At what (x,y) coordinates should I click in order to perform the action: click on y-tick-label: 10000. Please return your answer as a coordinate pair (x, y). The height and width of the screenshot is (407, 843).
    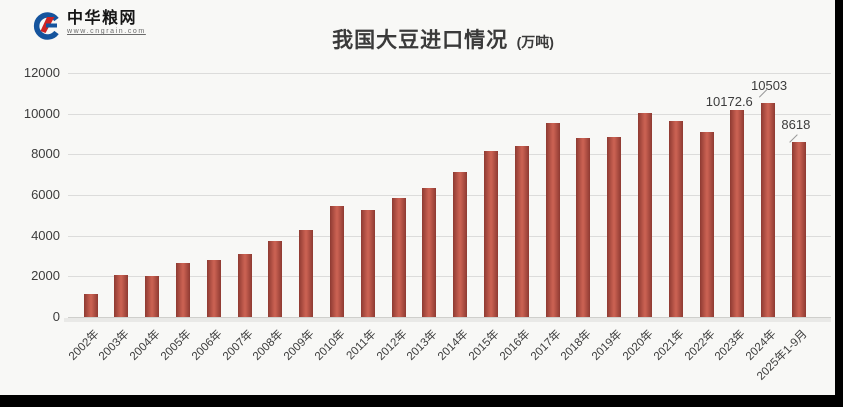
    Looking at the image, I should click on (41, 113).